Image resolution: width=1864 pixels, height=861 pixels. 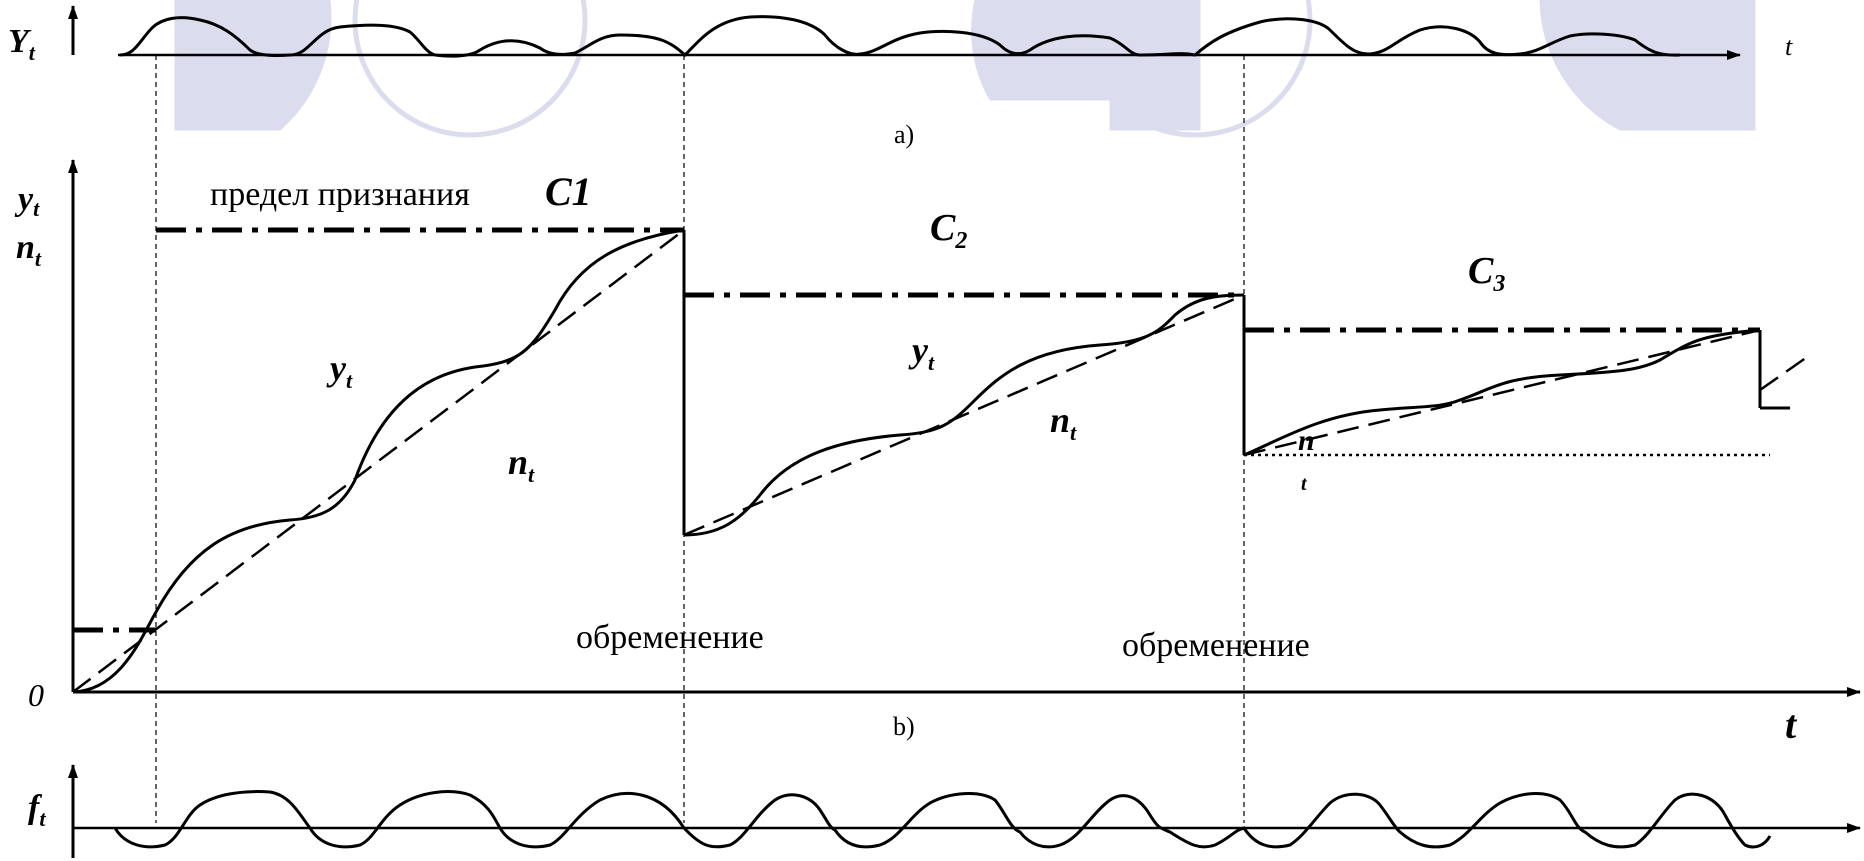 I want to click on c2-label: C2, so click(x=948, y=230).